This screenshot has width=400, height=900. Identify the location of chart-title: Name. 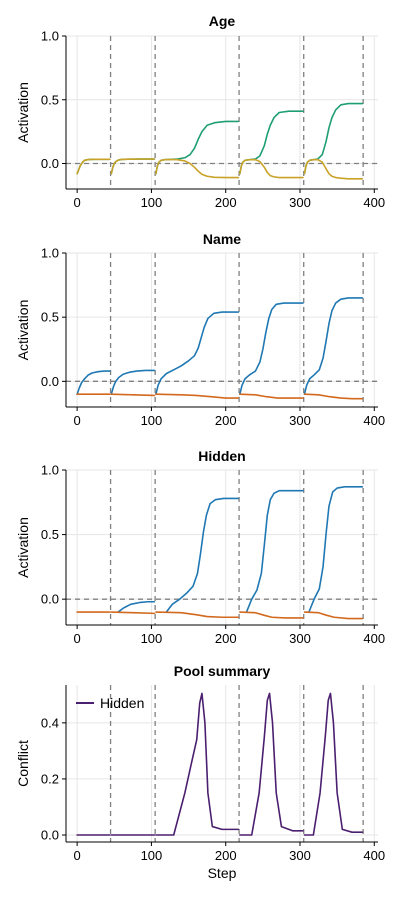
(222, 239).